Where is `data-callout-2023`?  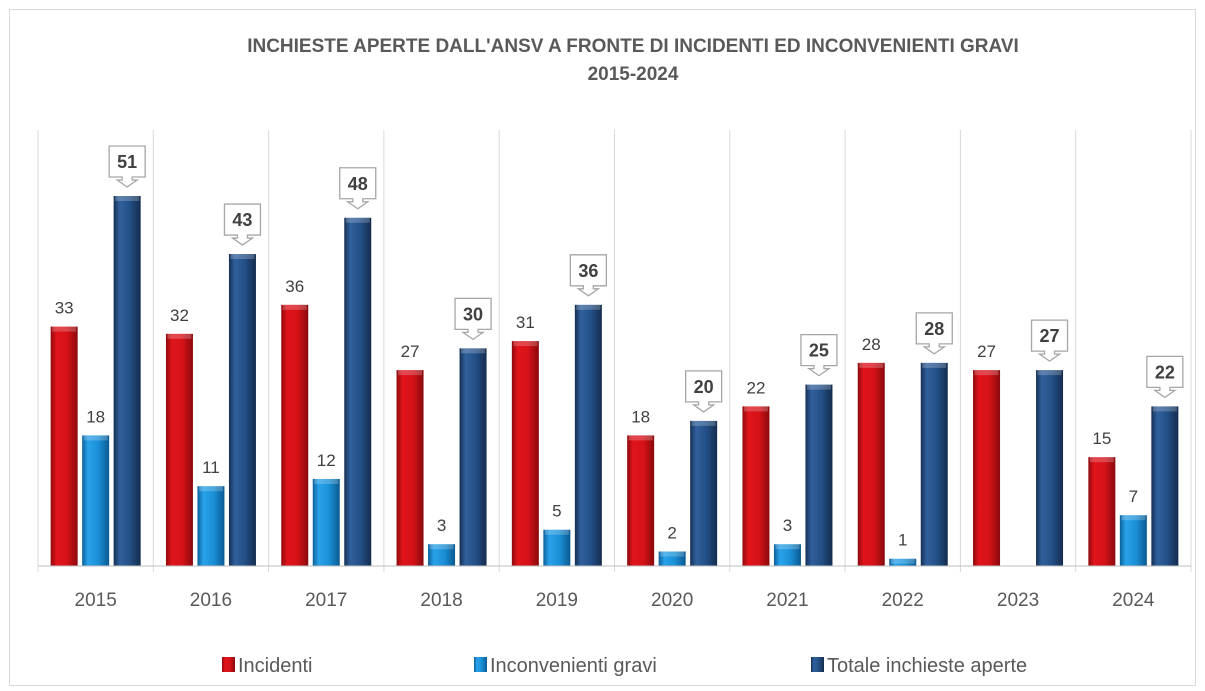
data-callout-2023 is located at coordinates (1049, 340).